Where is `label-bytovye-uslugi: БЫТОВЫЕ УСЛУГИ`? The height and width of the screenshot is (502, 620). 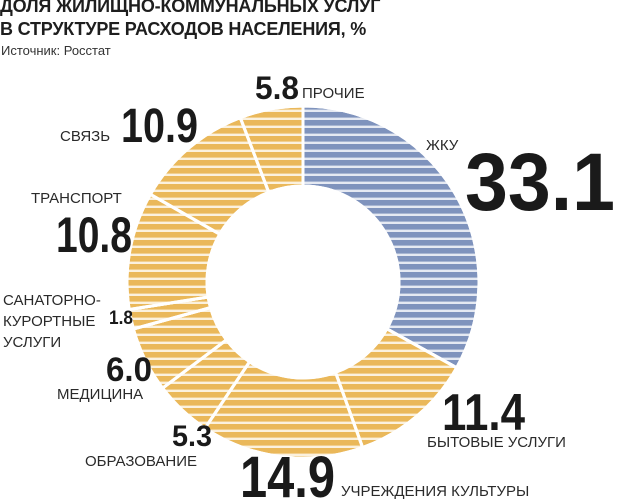
label-bytovye-uslugi: БЫТОВЫЕ УСЛУГИ is located at coordinates (496, 442).